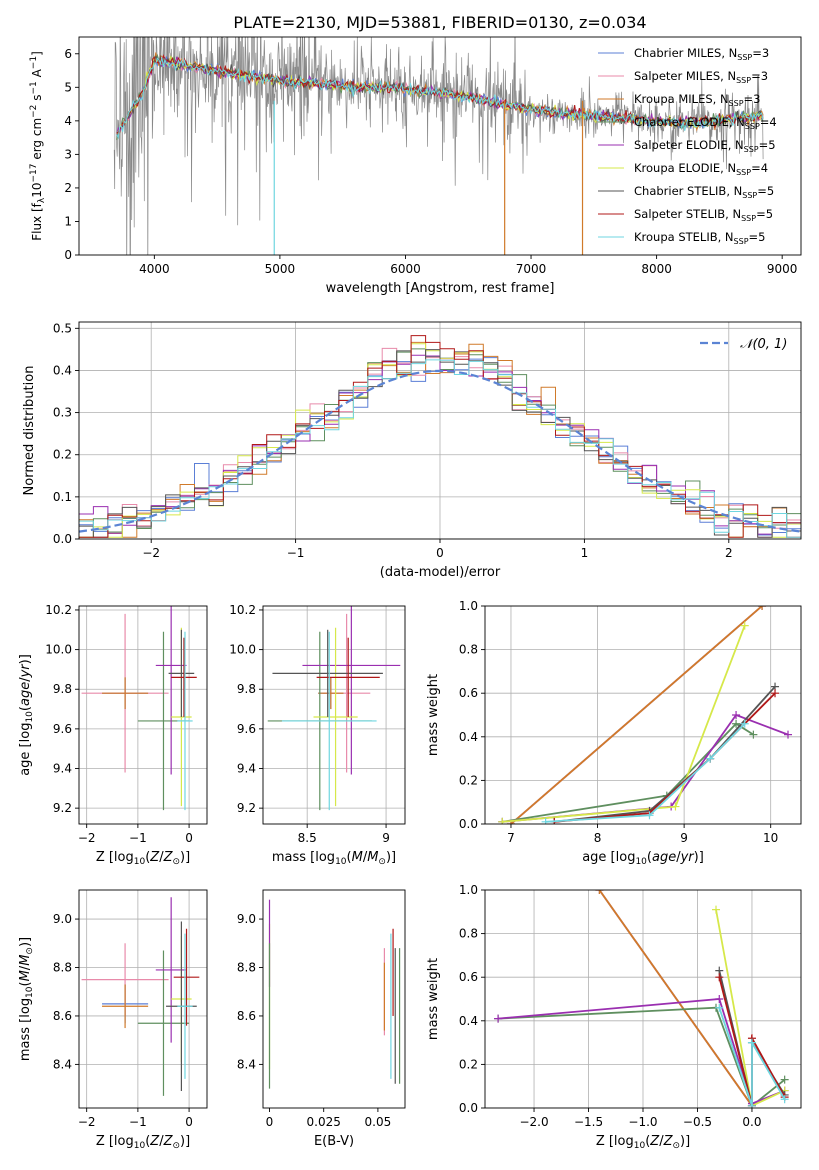 The height and width of the screenshot is (1170, 819). What do you see at coordinates (433, 715) in the screenshot?
I see `weight-age-ylabel: mass weight` at bounding box center [433, 715].